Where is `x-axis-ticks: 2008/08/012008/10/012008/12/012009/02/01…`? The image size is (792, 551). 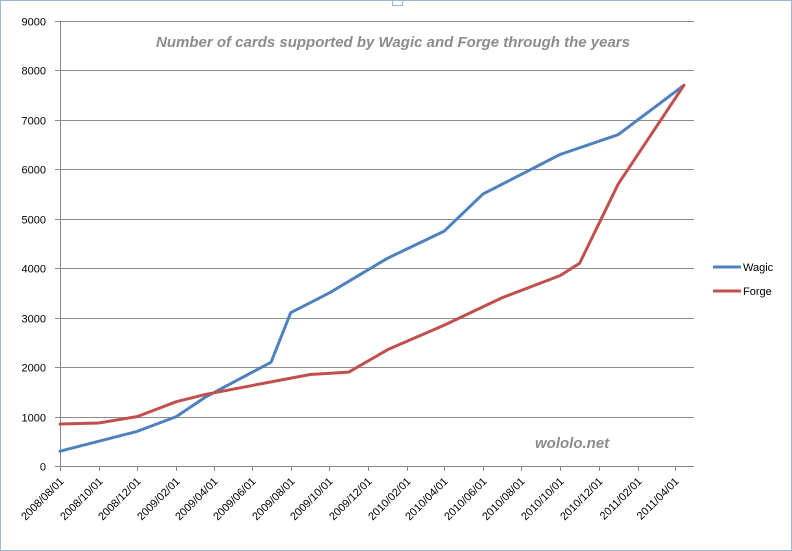
x-axis-ticks: 2008/08/012008/10/012008/12/012009/02/01… is located at coordinates (350, 499).